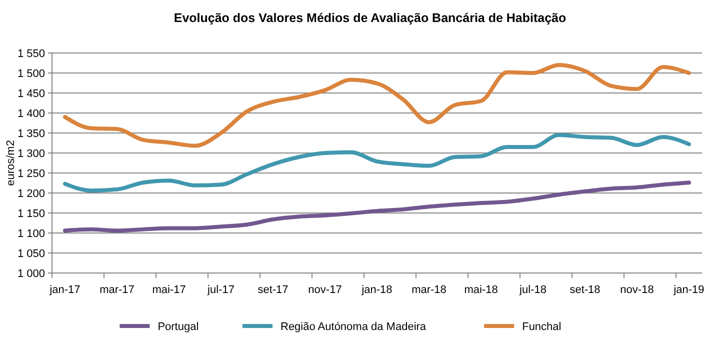  What do you see at coordinates (370, 18) in the screenshot?
I see `chart-title: Evolução dos Valores Médios de Avaliação Bancária de Habitação` at bounding box center [370, 18].